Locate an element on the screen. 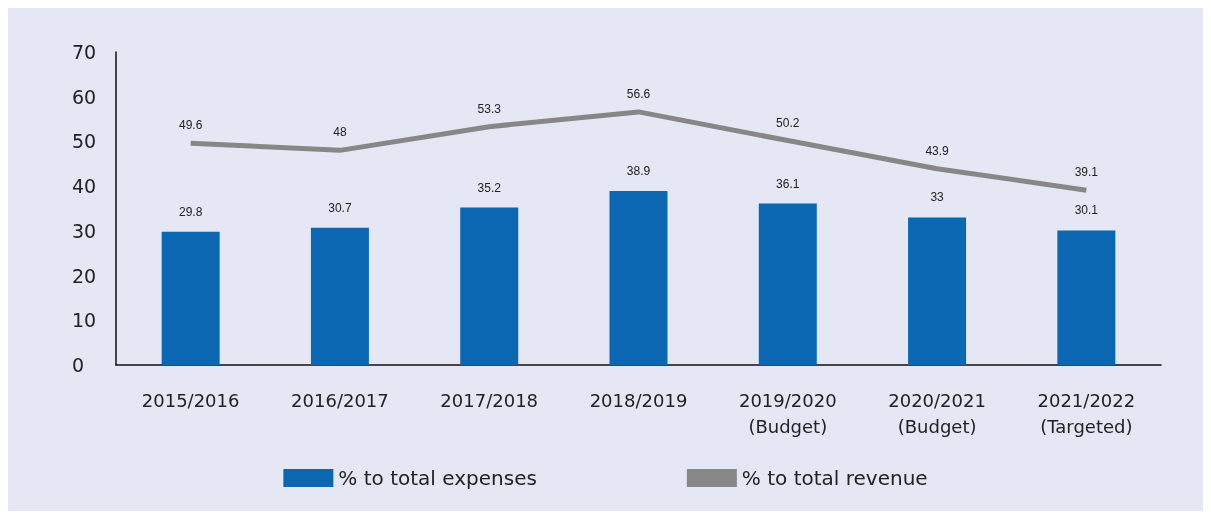  data-label: 49.6 is located at coordinates (190, 125).